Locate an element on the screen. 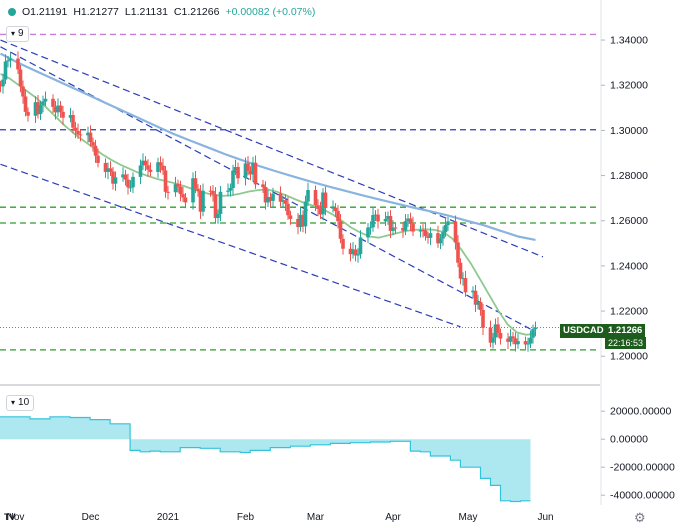 This screenshot has height=529, width=680. indicator-pane is located at coordinates (265, 459).